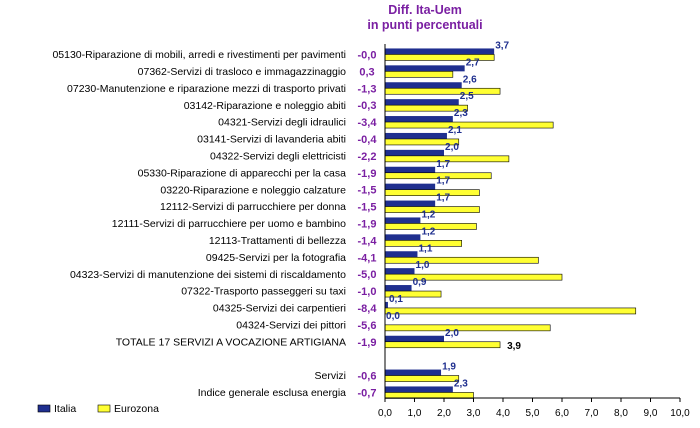 Image resolution: width=700 pixels, height=428 pixels. I want to click on category-label: 03142-Riparazione e noleggio abiti, so click(265, 106).